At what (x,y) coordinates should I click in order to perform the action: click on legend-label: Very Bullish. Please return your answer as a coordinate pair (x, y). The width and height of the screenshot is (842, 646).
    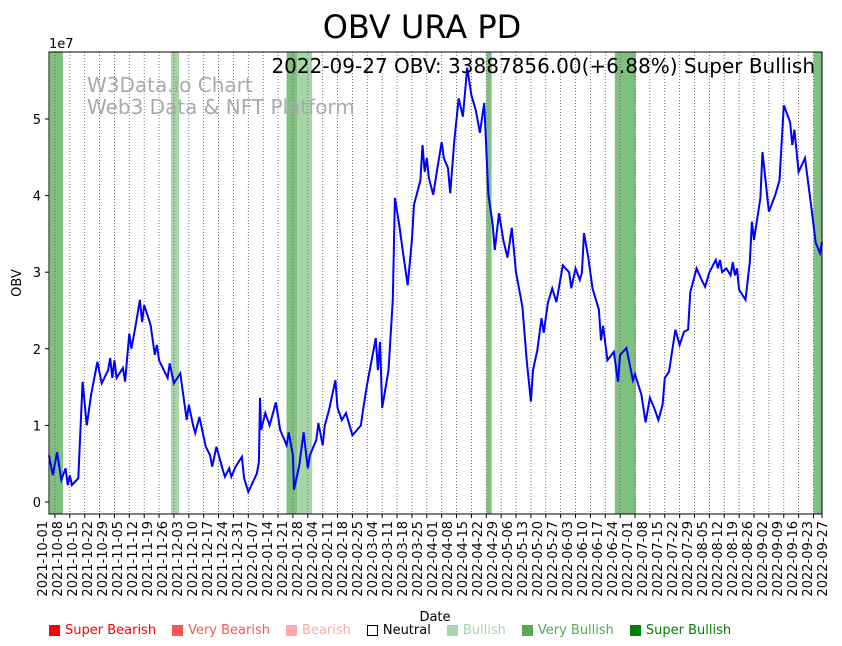
    Looking at the image, I should click on (575, 630).